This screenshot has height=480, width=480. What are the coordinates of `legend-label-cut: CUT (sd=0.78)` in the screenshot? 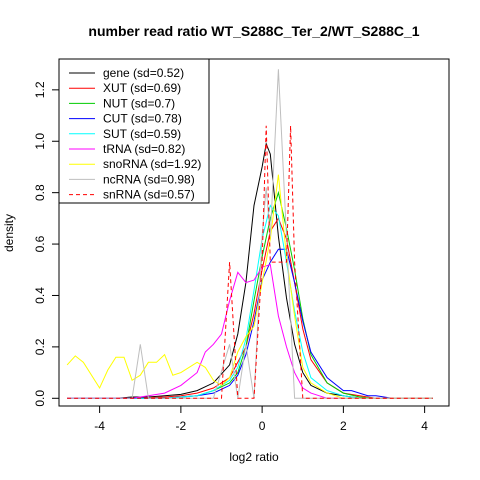 It's located at (142, 119).